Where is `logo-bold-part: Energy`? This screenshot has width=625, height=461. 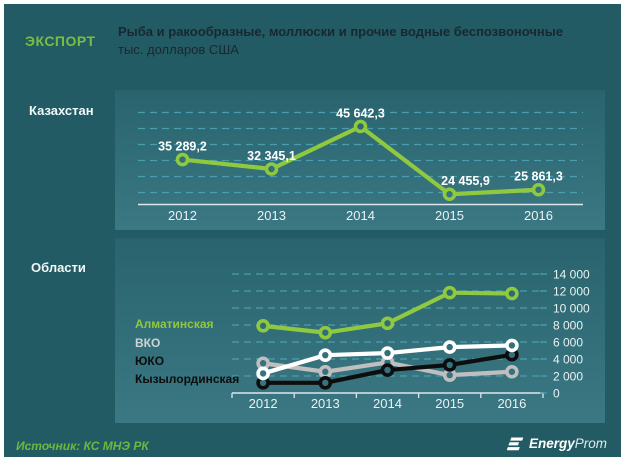 logo-bold-part: Energy is located at coordinates (551, 443).